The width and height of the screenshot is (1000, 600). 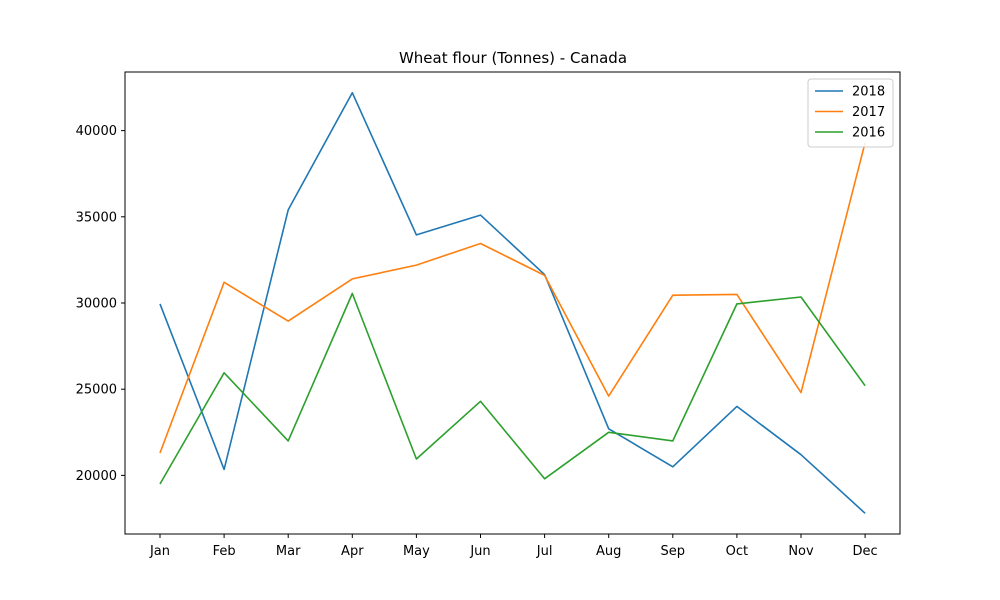 I want to click on y-tick-label: 40000, so click(x=96, y=131).